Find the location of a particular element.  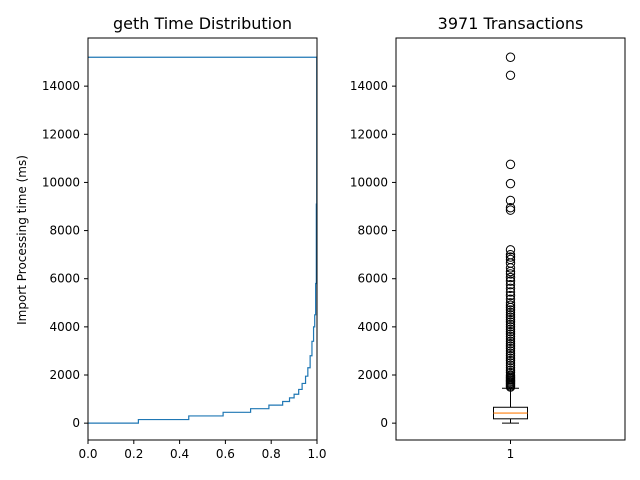

boxplot-chart-title: 3971 Transactions is located at coordinates (511, 23).